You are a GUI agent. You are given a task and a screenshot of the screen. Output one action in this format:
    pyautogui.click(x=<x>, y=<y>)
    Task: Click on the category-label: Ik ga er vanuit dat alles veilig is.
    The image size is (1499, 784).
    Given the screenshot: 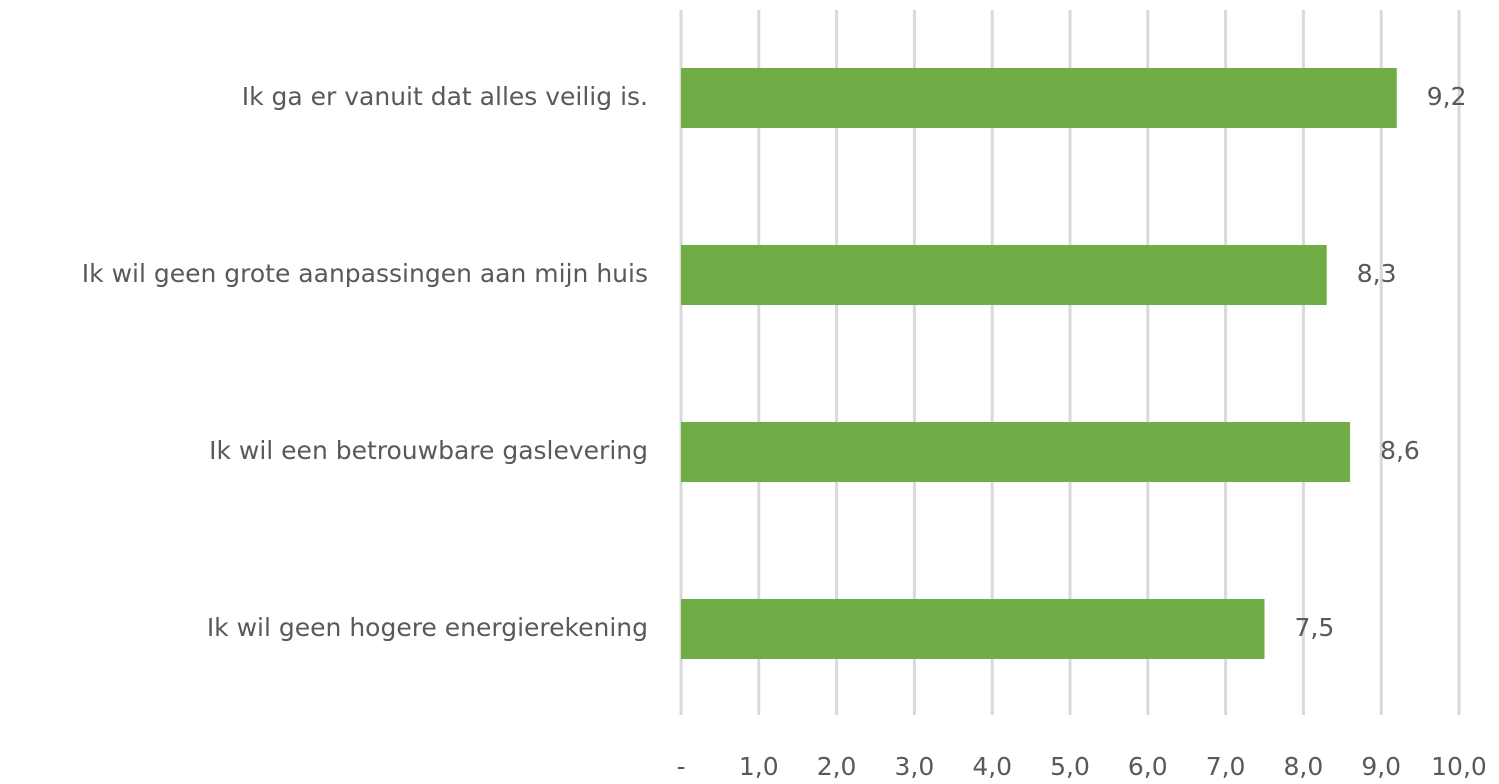 What is the action you would take?
    pyautogui.click(x=445, y=96)
    